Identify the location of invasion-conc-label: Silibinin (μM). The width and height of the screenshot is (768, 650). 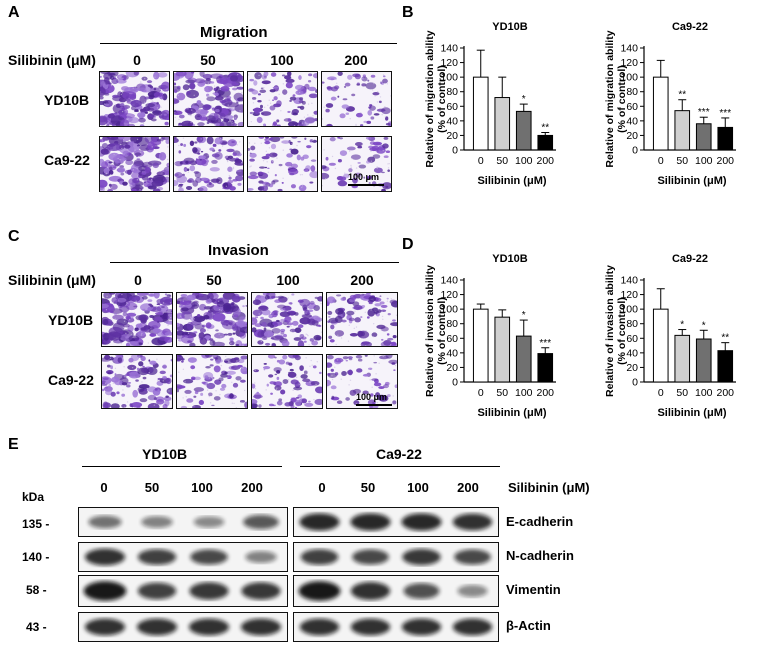
(52, 280).